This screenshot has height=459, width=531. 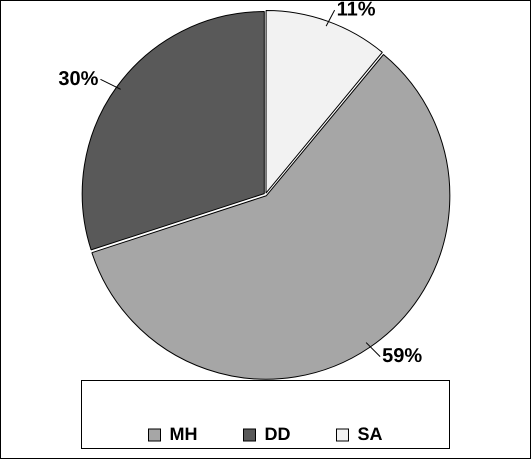 What do you see at coordinates (78, 79) in the screenshot?
I see `data-label: 30%` at bounding box center [78, 79].